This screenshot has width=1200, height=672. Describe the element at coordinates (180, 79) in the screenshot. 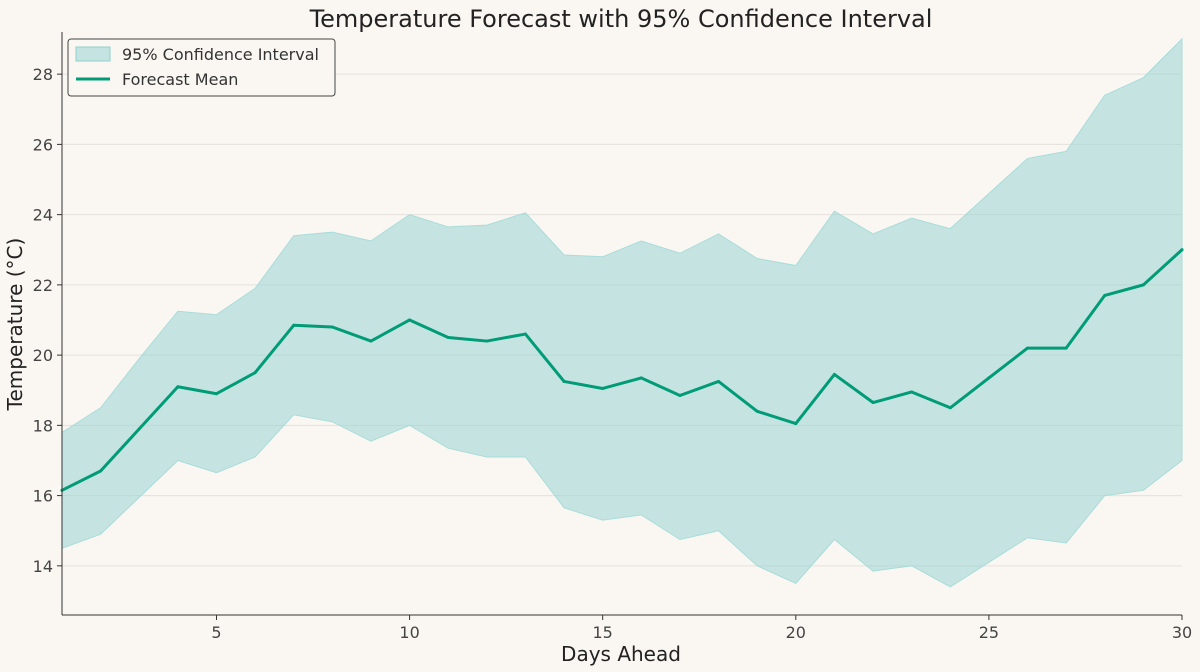

I see `legend-label-forecast-mean: Forecast Mean` at that location.